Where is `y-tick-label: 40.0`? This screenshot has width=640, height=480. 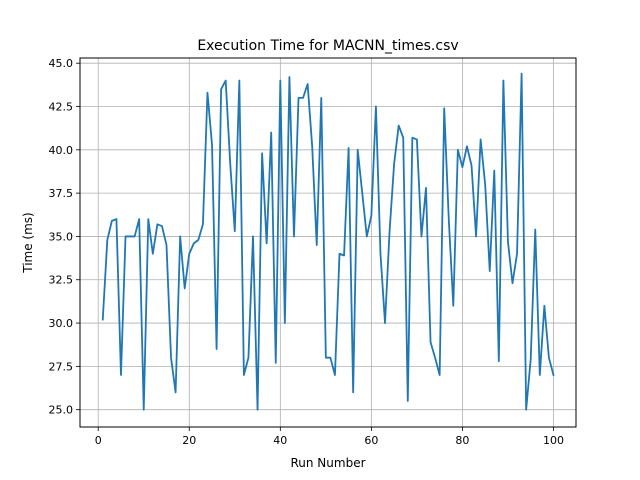
y-tick-label: 40.0 is located at coordinates (61, 150).